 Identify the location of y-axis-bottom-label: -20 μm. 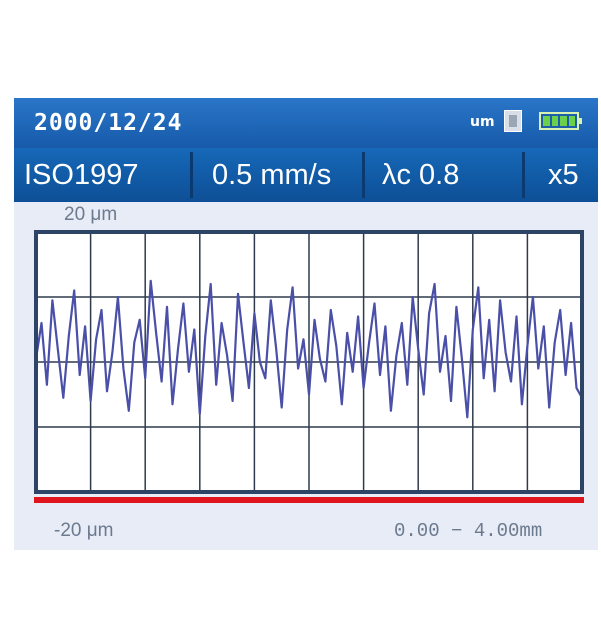
(84, 530).